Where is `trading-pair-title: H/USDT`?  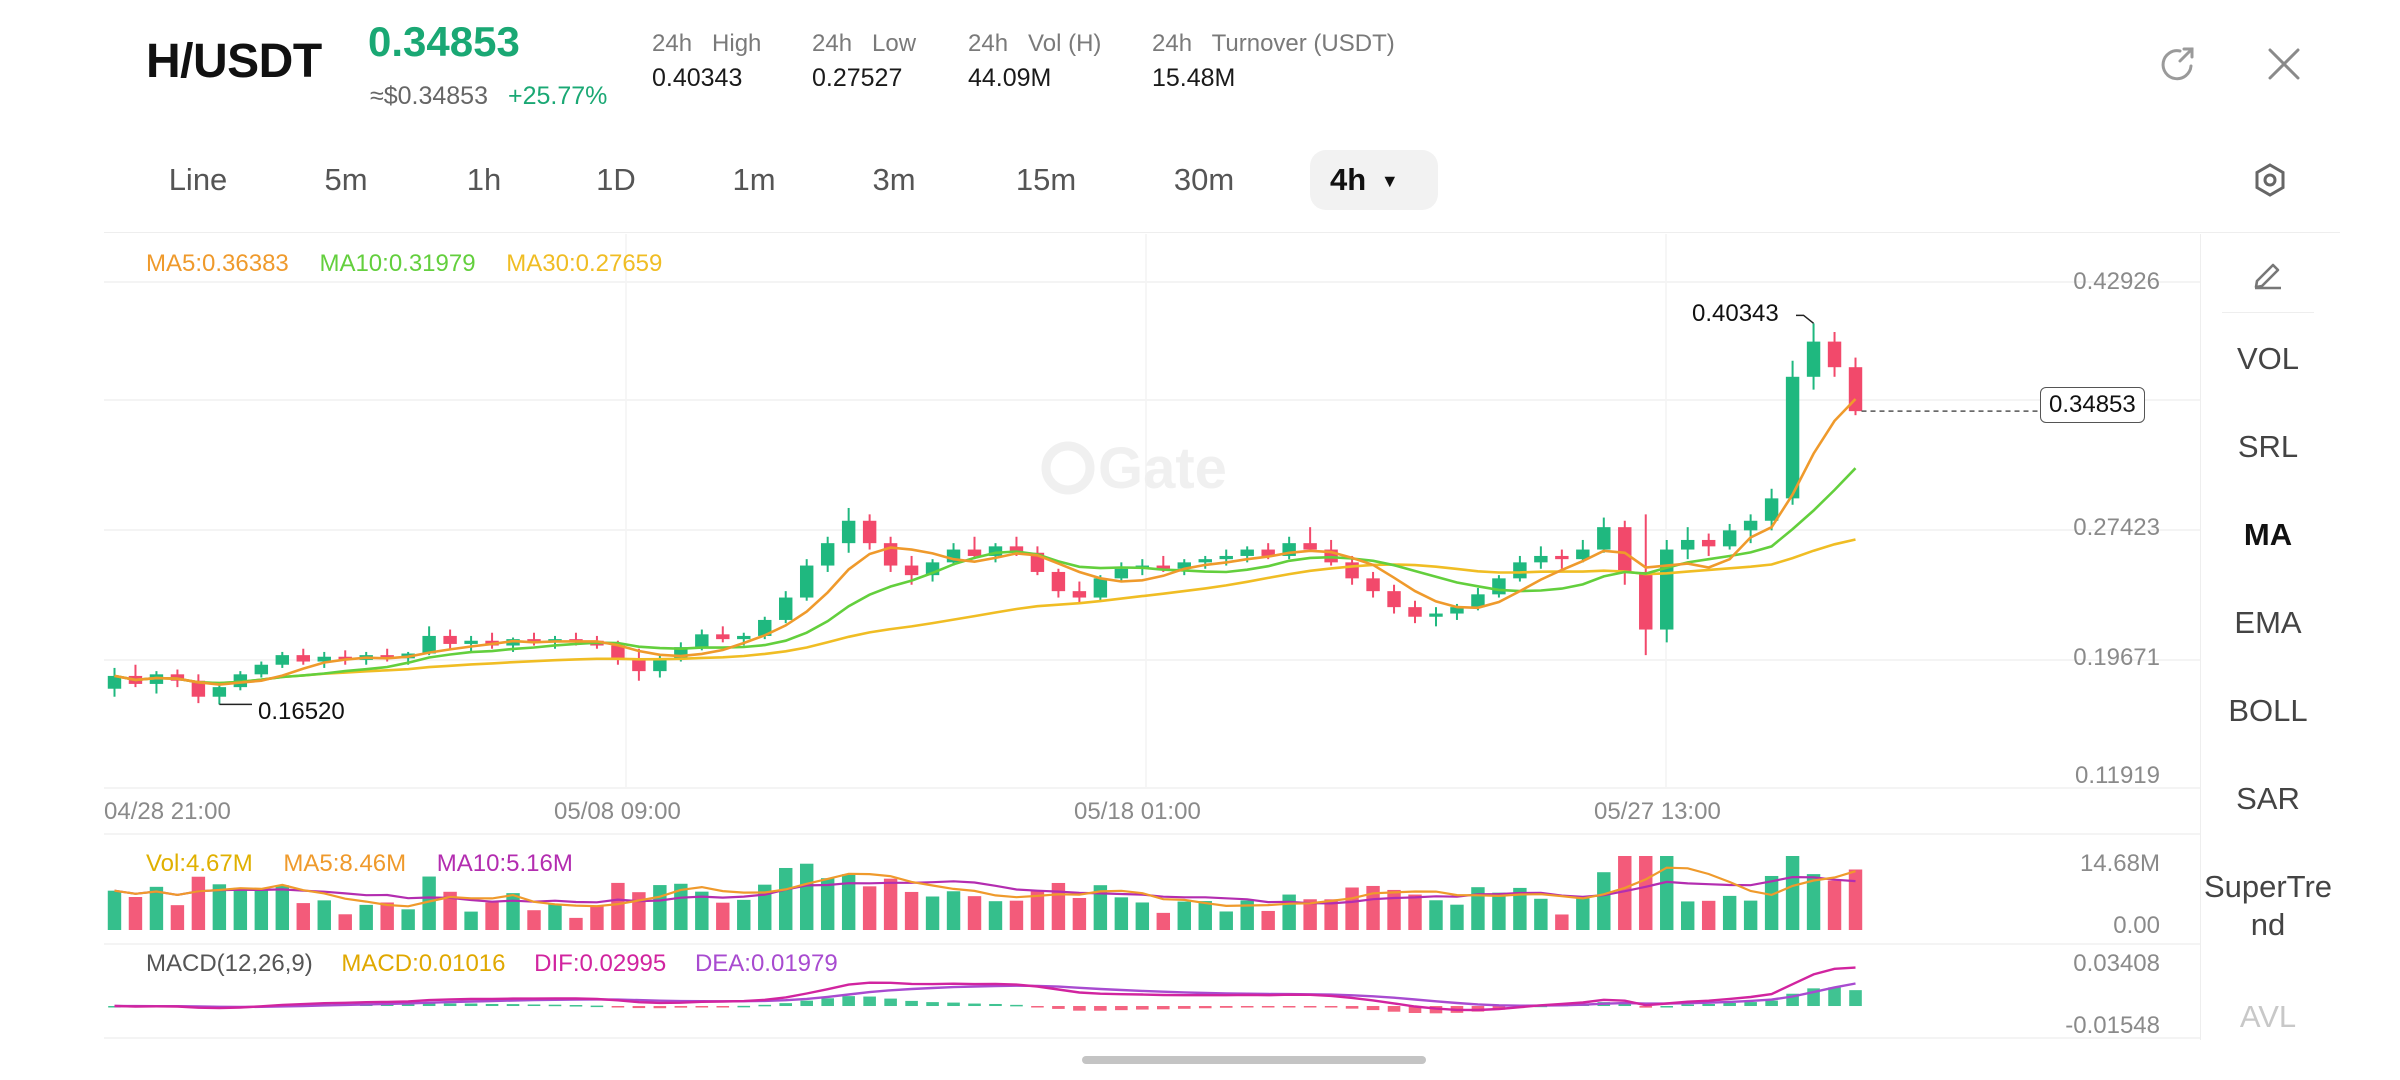
trading-pair-title: H/USDT is located at coordinates (234, 61).